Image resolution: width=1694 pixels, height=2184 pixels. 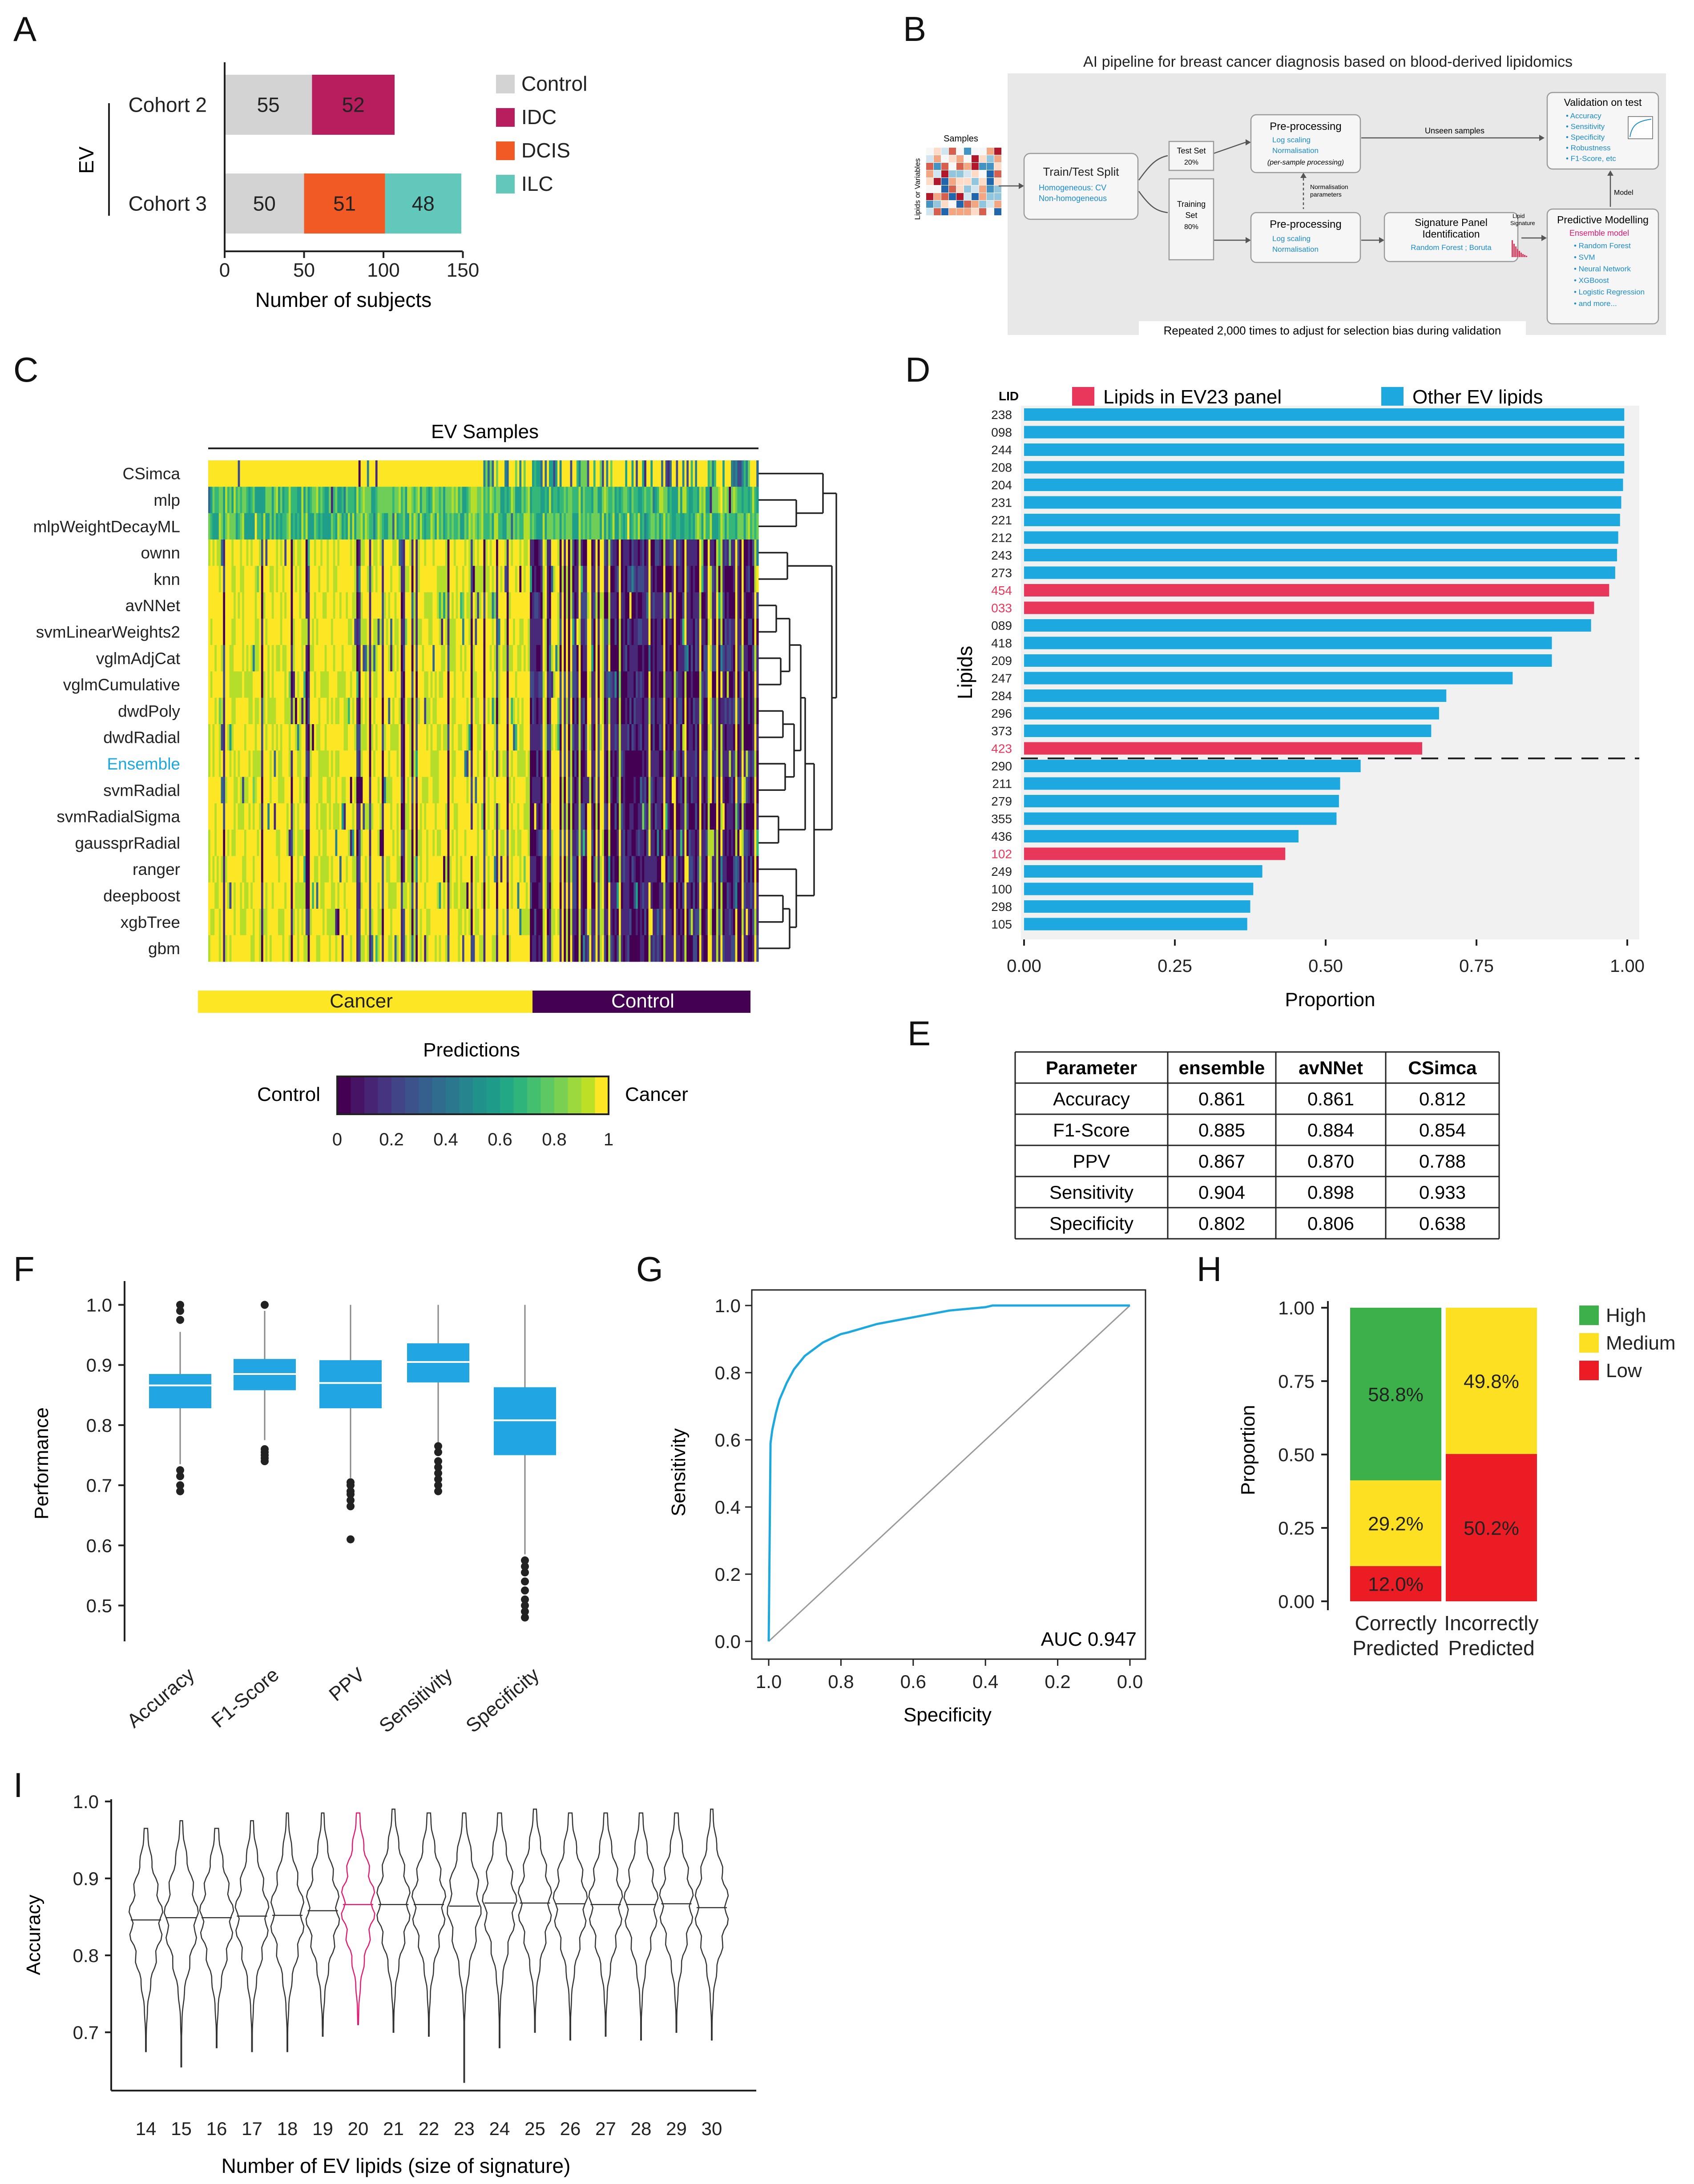 I want to click on model-item: • Logistic Regression, so click(x=1609, y=292).